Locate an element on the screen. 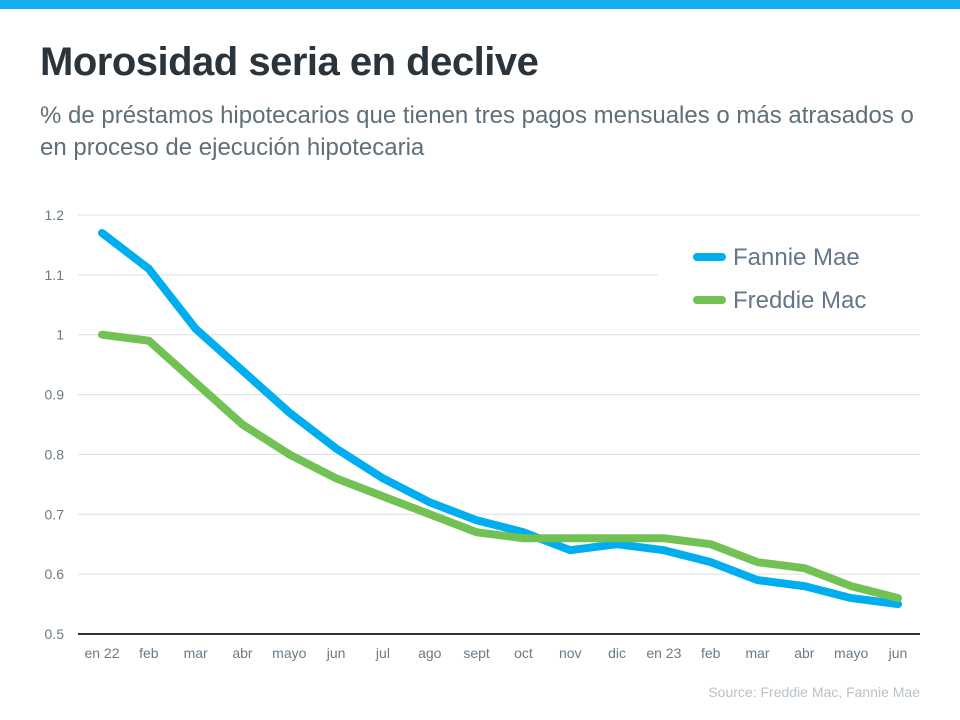  y-tick-label: 1.2 is located at coordinates (55, 215).